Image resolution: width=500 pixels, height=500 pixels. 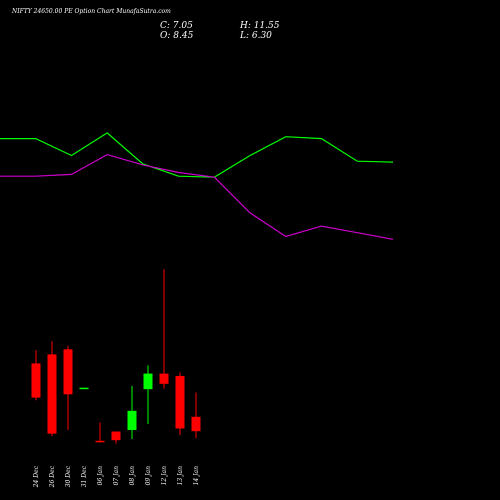 I want to click on open-value: O: 8.45, so click(x=177, y=36).